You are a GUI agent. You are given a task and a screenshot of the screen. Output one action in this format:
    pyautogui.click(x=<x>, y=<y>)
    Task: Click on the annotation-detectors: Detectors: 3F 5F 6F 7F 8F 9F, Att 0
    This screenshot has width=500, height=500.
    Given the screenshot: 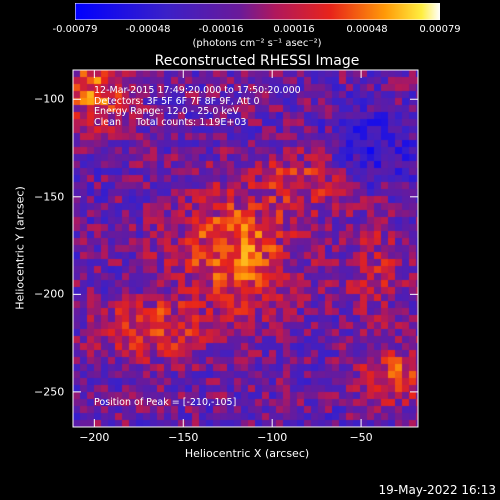 What is the action you would take?
    pyautogui.click(x=177, y=101)
    